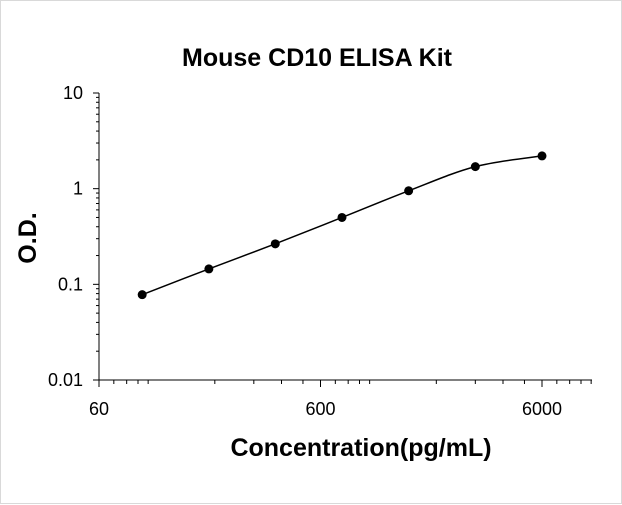 This screenshot has height=505, width=622. I want to click on y-tick-label: 10, so click(73, 93).